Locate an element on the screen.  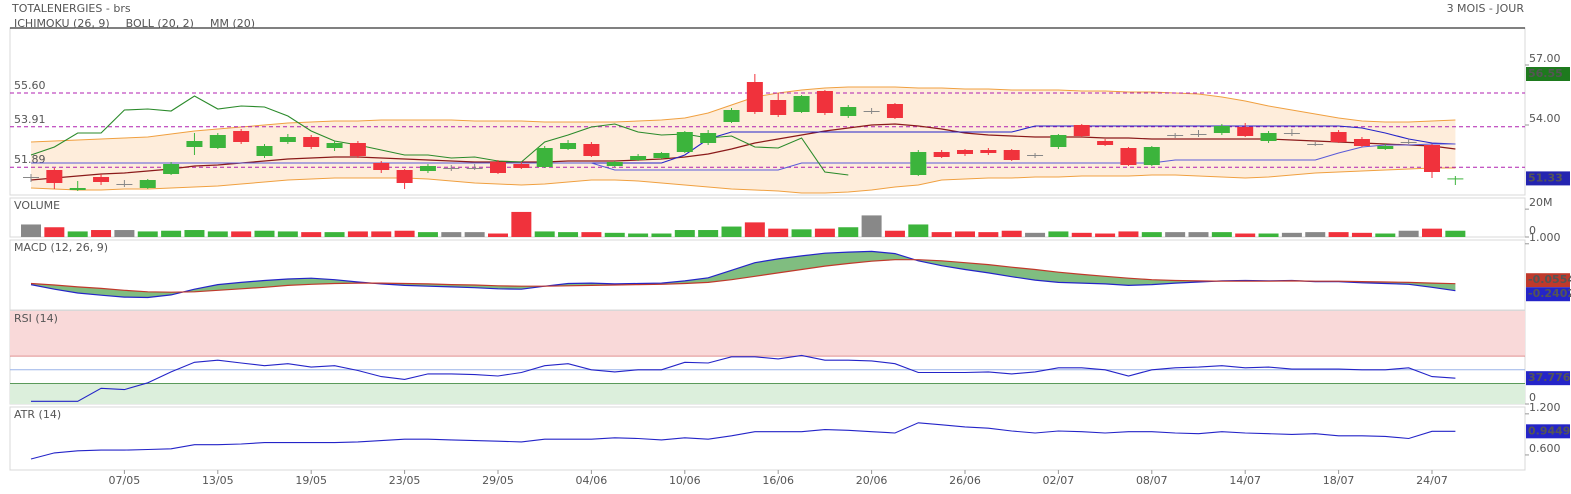
level-label: 55.60 is located at coordinates (30, 85).